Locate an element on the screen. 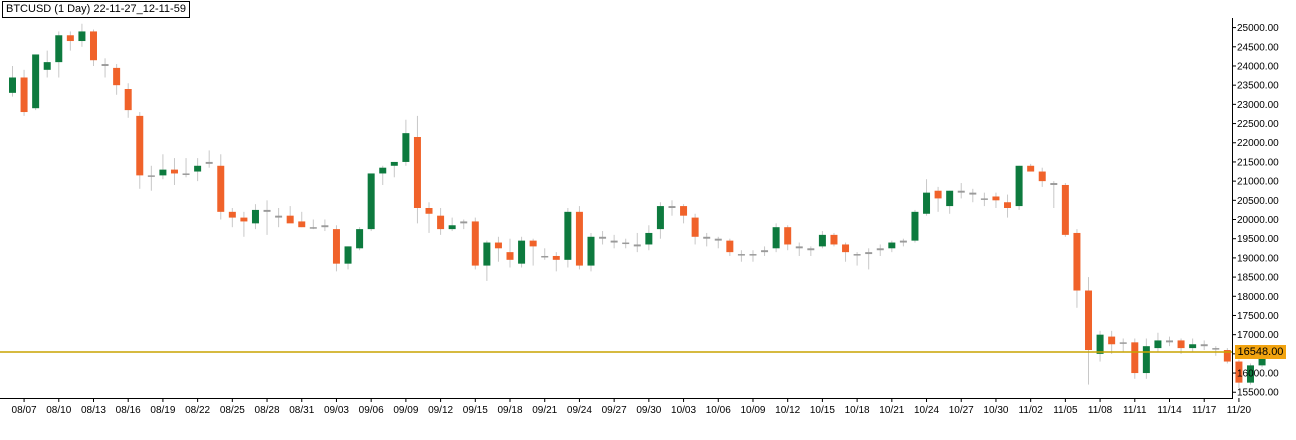 The image size is (1296, 440). price-tick-label: 17000.00 is located at coordinates (1258, 335).